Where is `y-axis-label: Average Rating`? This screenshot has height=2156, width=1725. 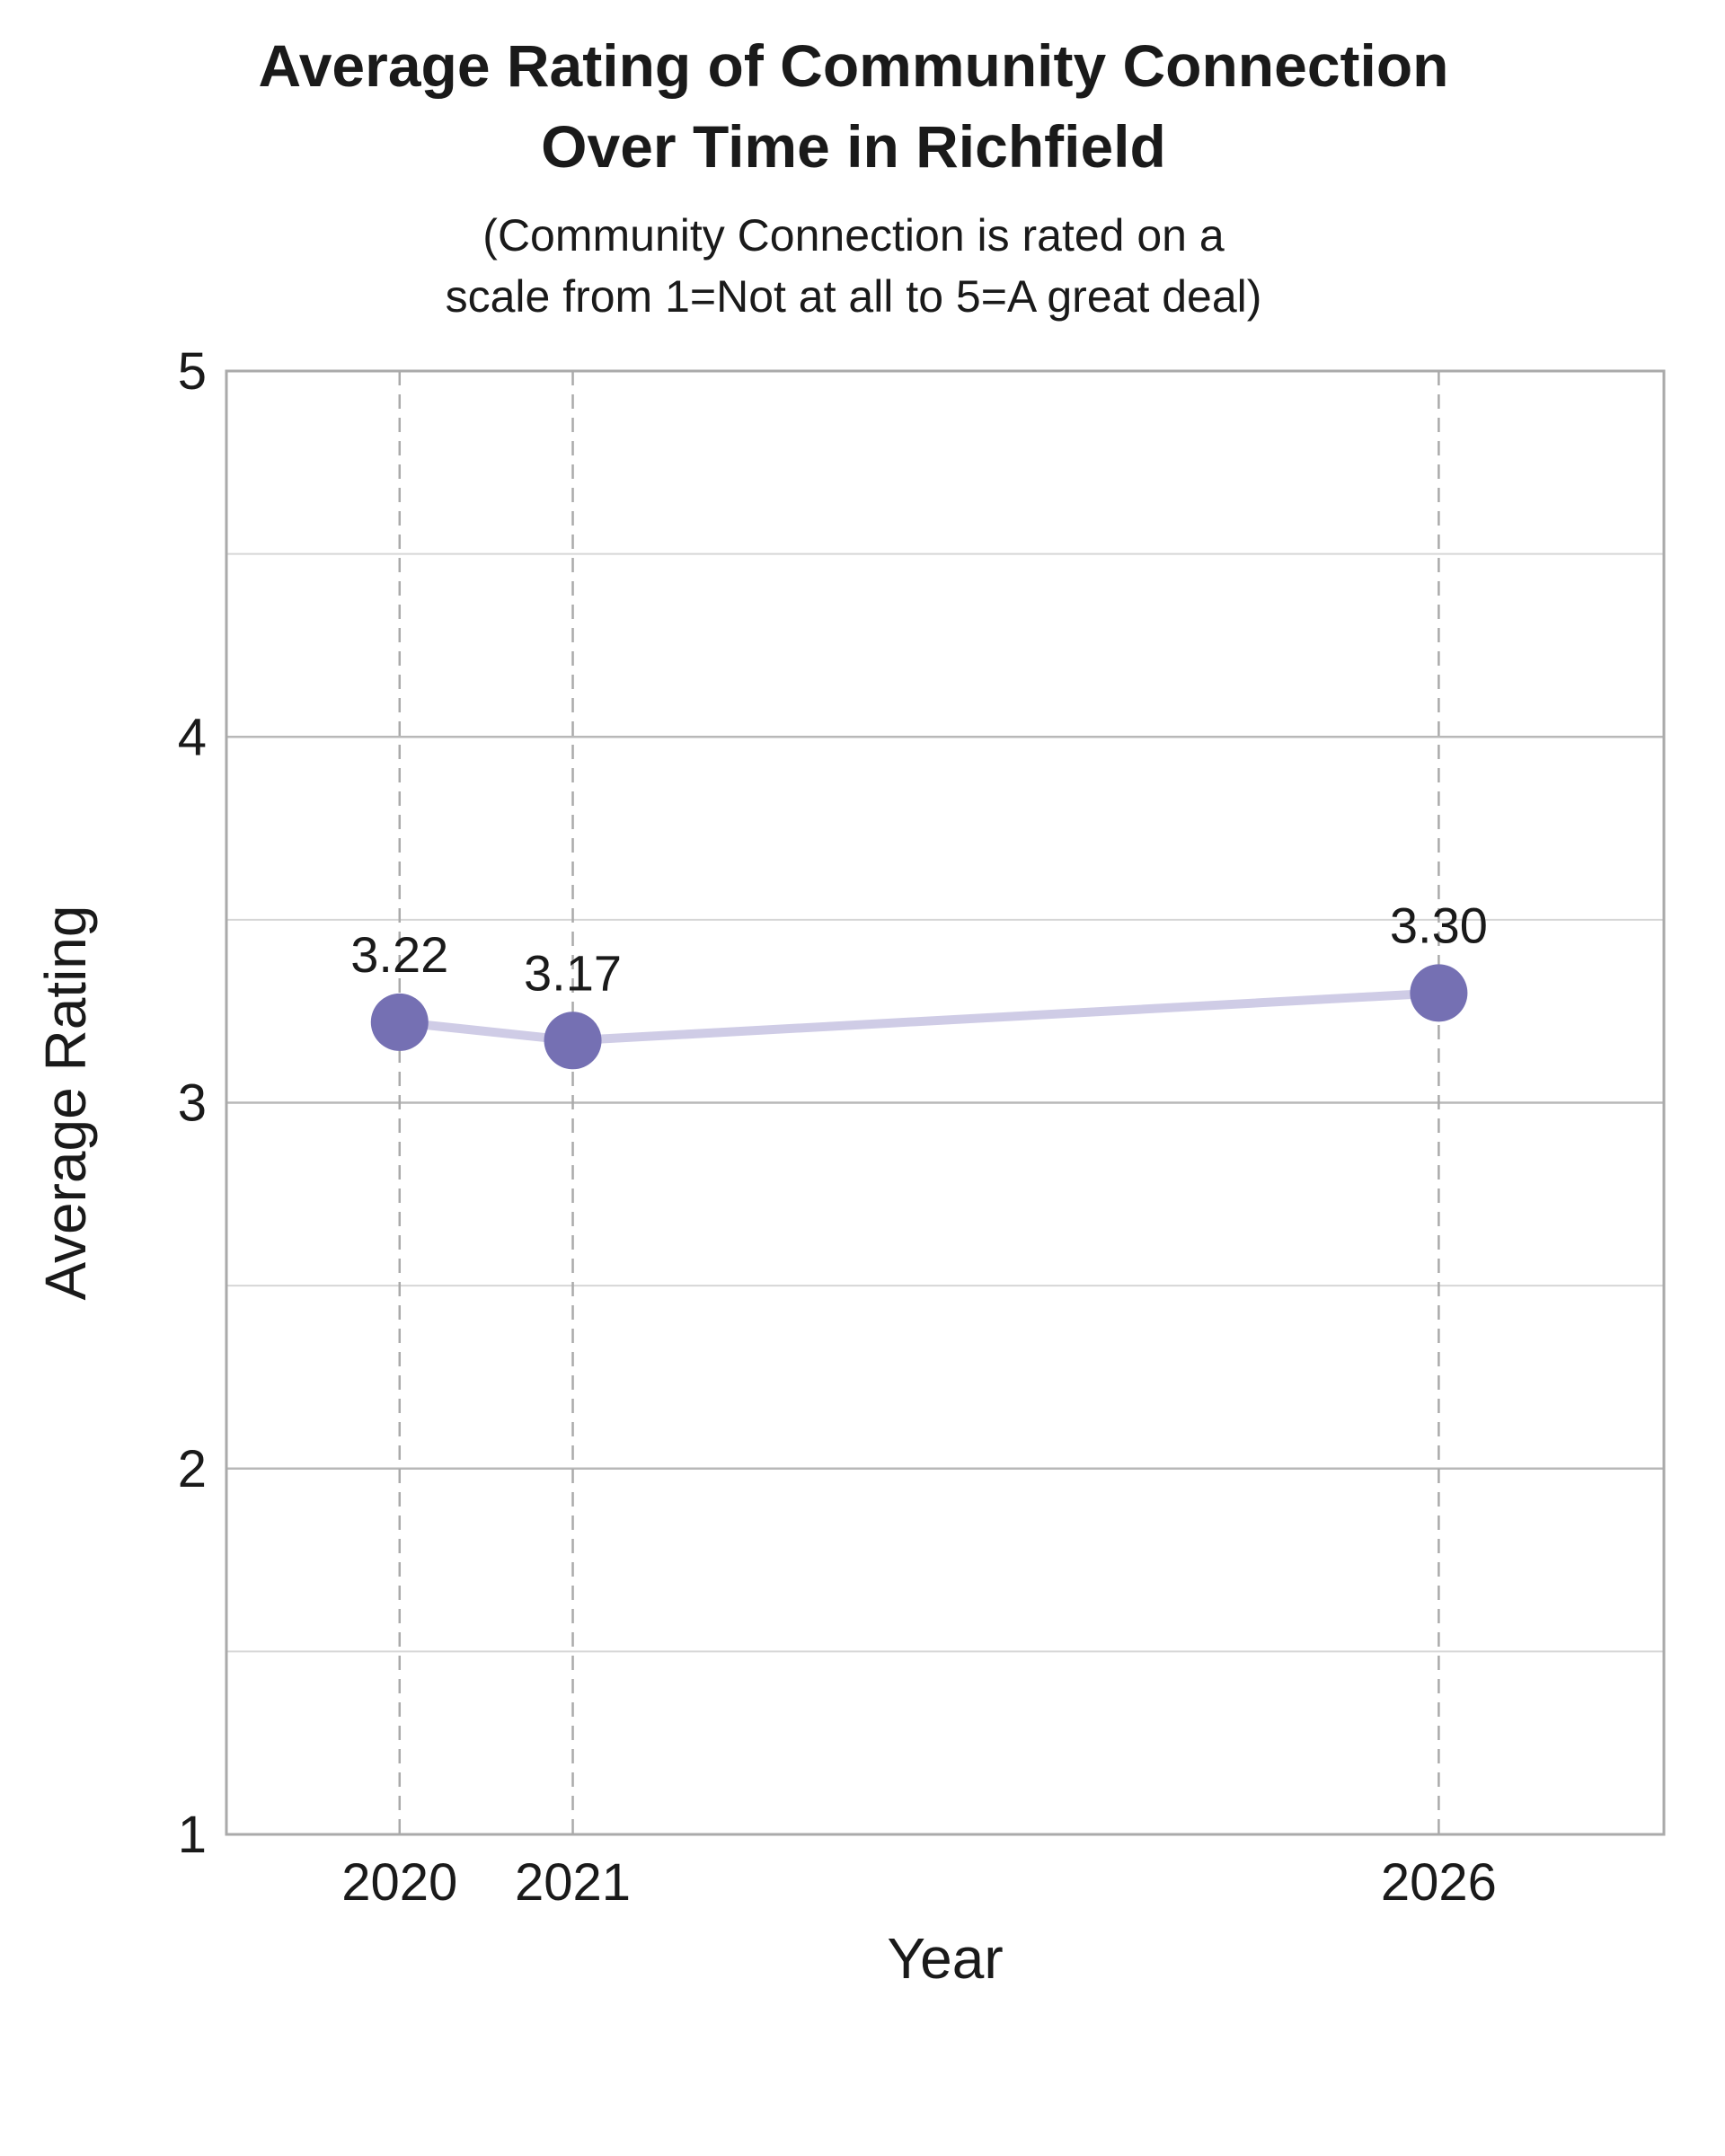
y-axis-label: Average Rating is located at coordinates (65, 1103).